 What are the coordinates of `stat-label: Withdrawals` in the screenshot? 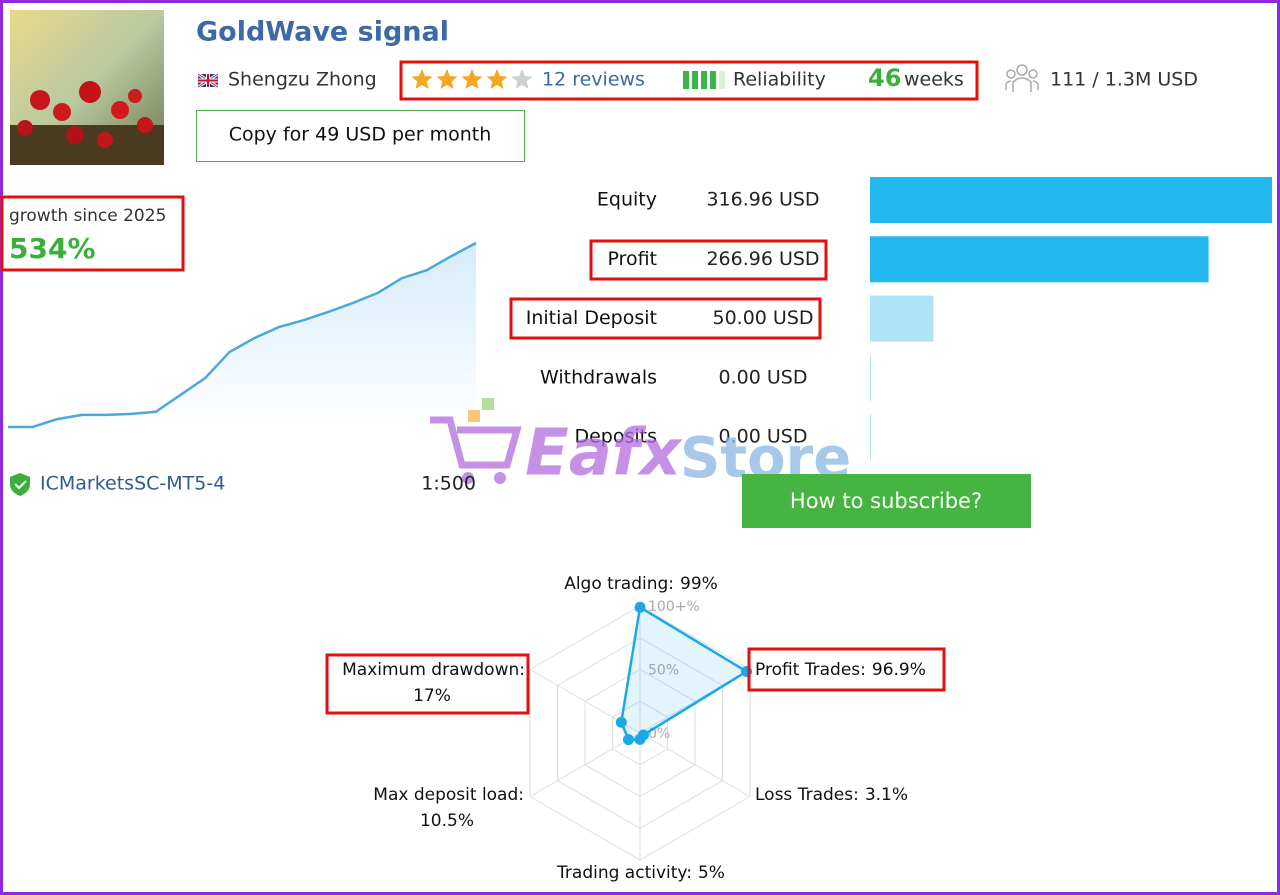 It's located at (598, 377).